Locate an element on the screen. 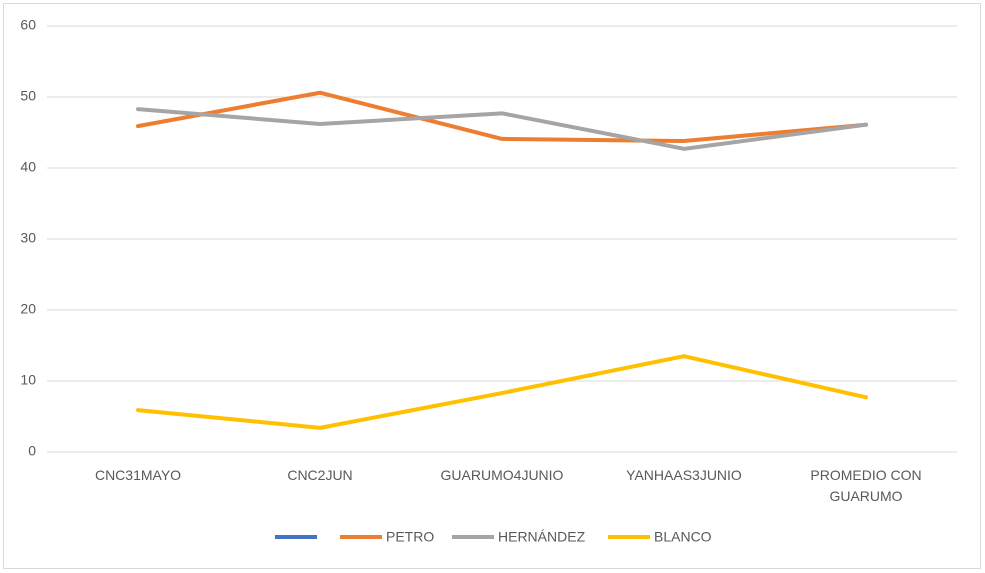 The width and height of the screenshot is (985, 573). x-tick-label: CNC31MAYO is located at coordinates (138, 475).